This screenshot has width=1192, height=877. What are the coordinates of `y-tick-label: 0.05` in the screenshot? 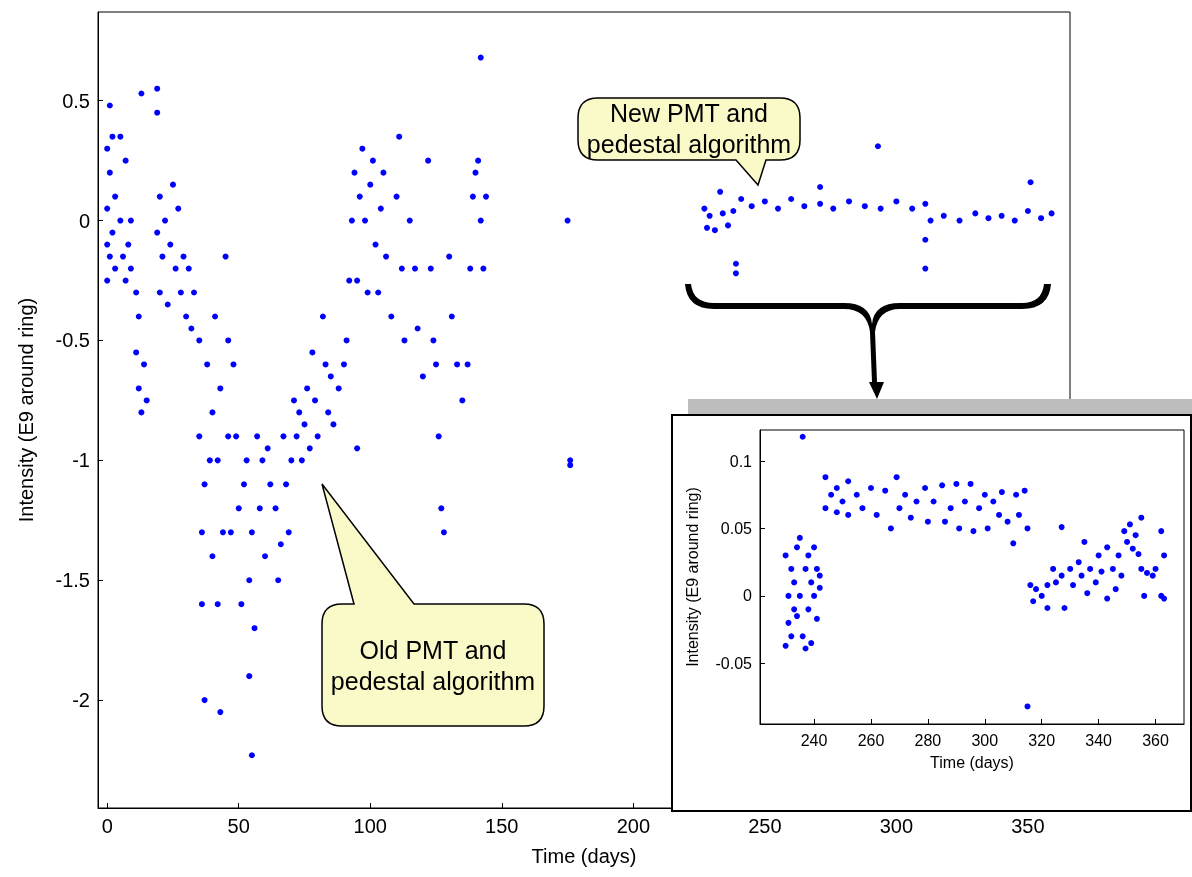 It's located at (736, 528).